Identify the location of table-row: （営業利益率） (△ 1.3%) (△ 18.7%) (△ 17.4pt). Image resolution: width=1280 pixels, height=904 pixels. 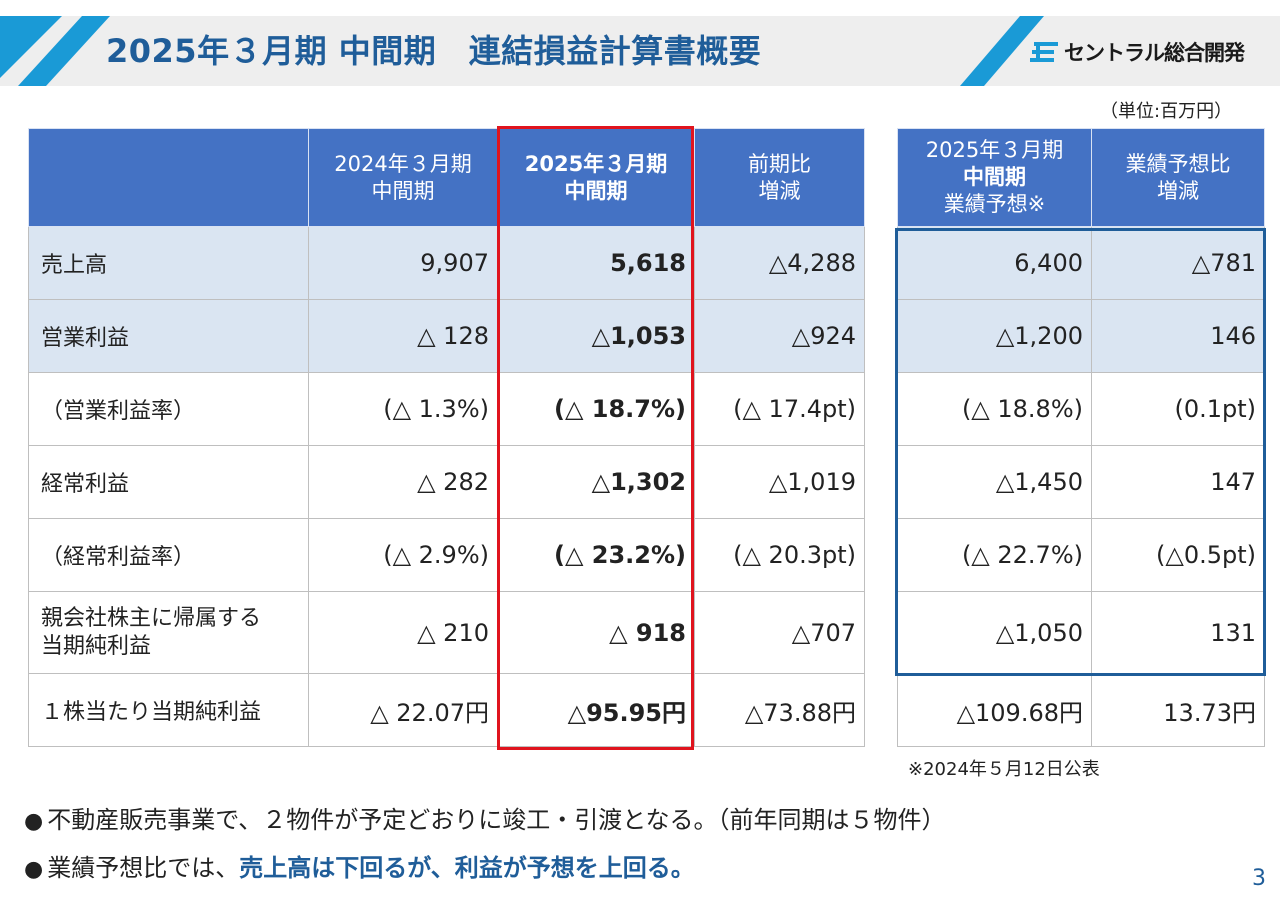
(446, 409).